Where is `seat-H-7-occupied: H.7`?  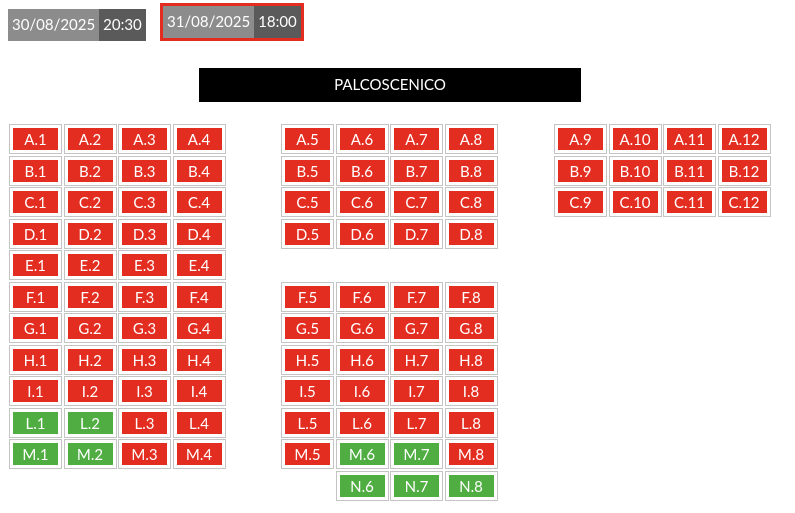
seat-H-7-occupied: H.7 is located at coordinates (416, 359).